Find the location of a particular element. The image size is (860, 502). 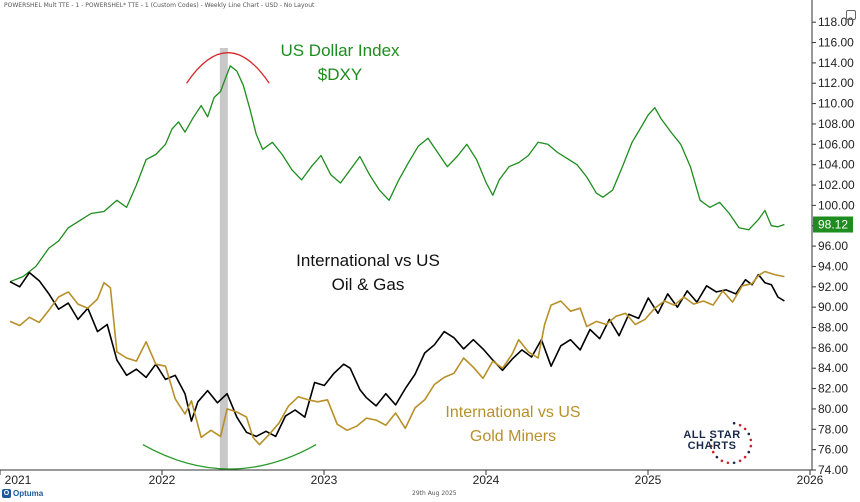

y-tick-label: 82.00 is located at coordinates (833, 389).